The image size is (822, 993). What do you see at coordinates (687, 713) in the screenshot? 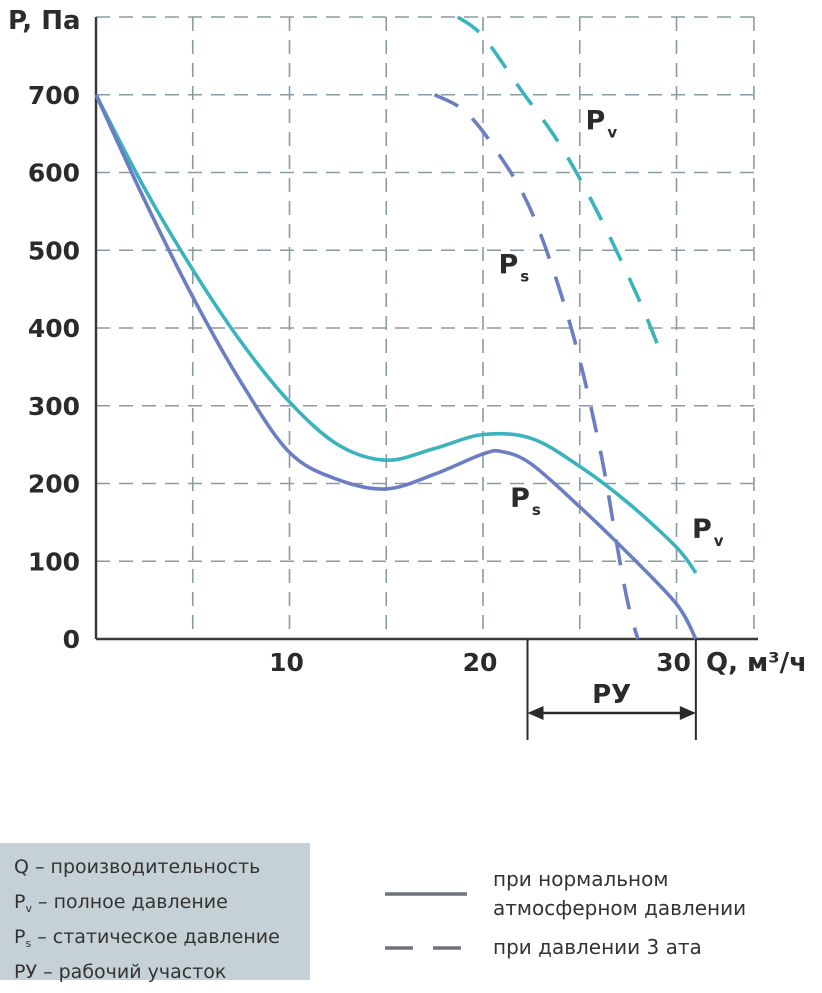
I see `range-arrow-head-right` at bounding box center [687, 713].